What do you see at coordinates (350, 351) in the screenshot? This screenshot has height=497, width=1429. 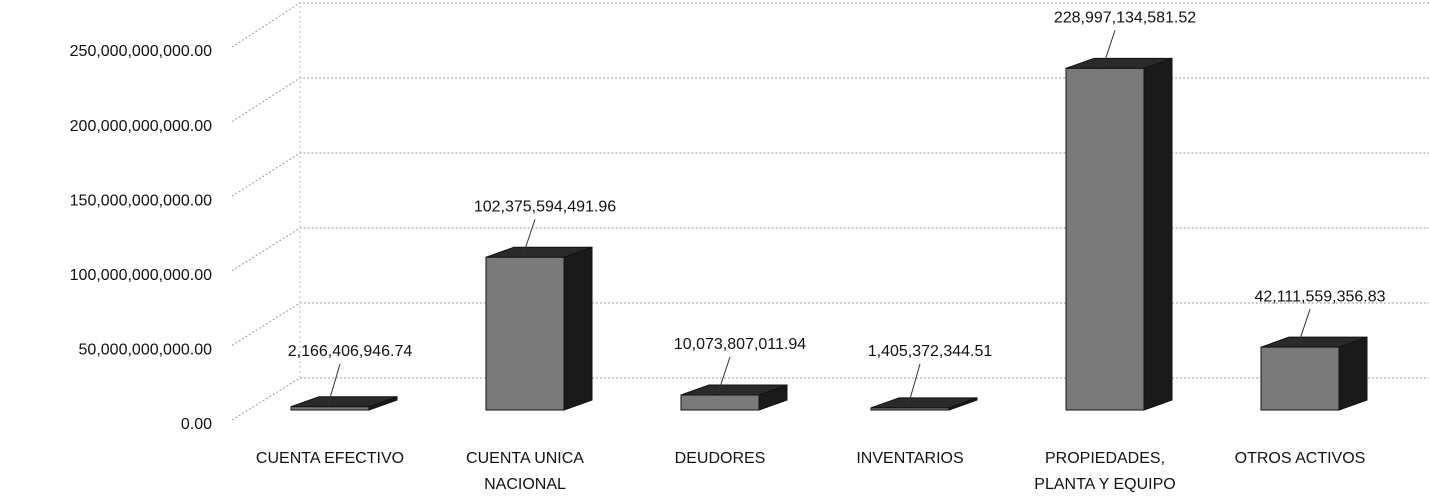 I see `data-label: 2,166,406,946.74` at bounding box center [350, 351].